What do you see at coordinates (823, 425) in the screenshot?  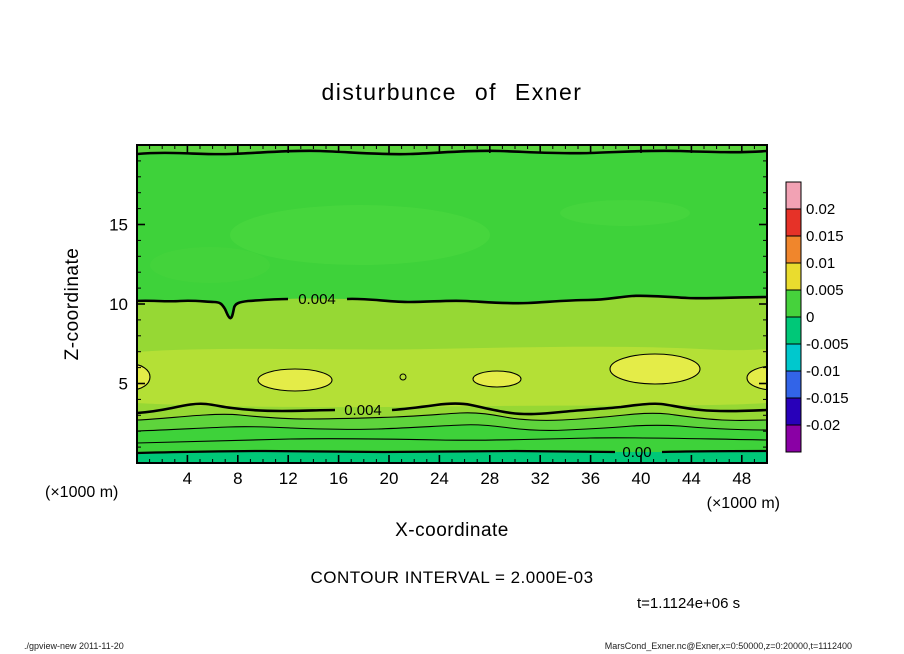 I see `colorbar-label: -0.02` at bounding box center [823, 425].